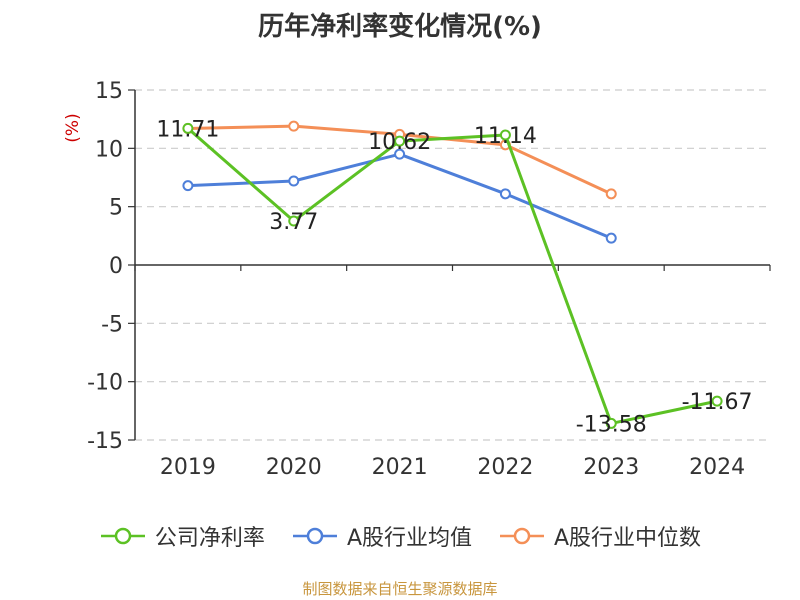 This screenshot has height=600, width=800. I want to click on data-label: 3.77, so click(293, 222).